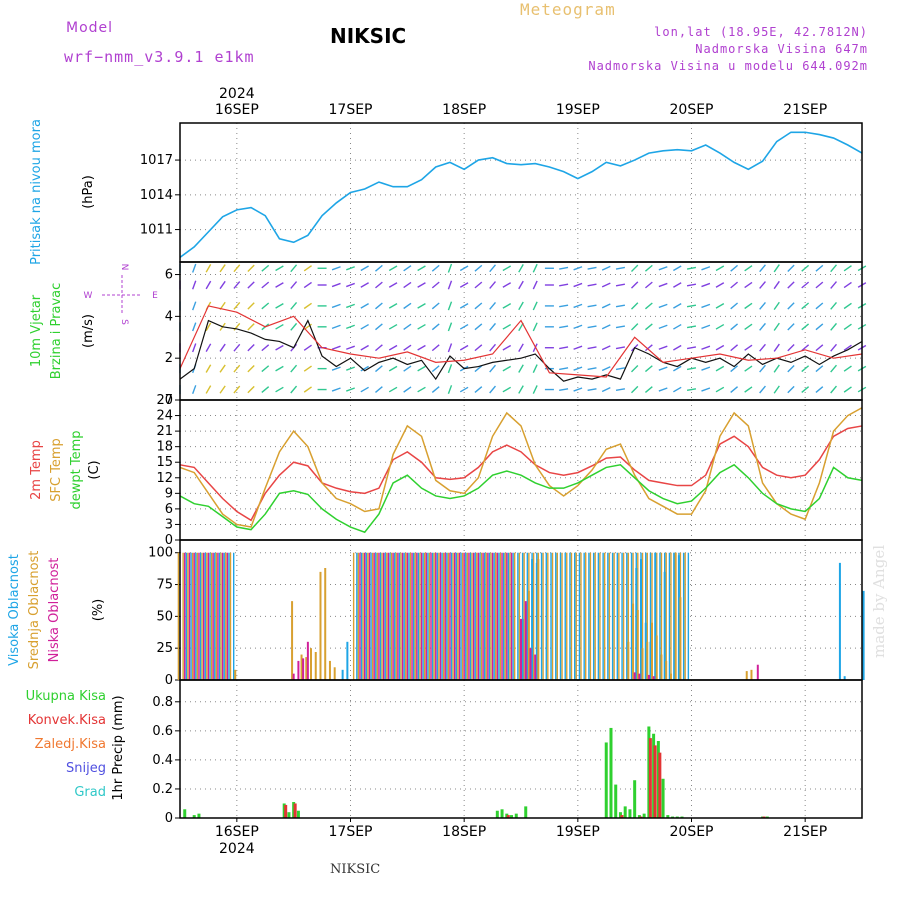 The width and height of the screenshot is (900, 900). Describe the element at coordinates (88, 331) in the screenshot. I see `wind-unit: (m/s)` at that location.